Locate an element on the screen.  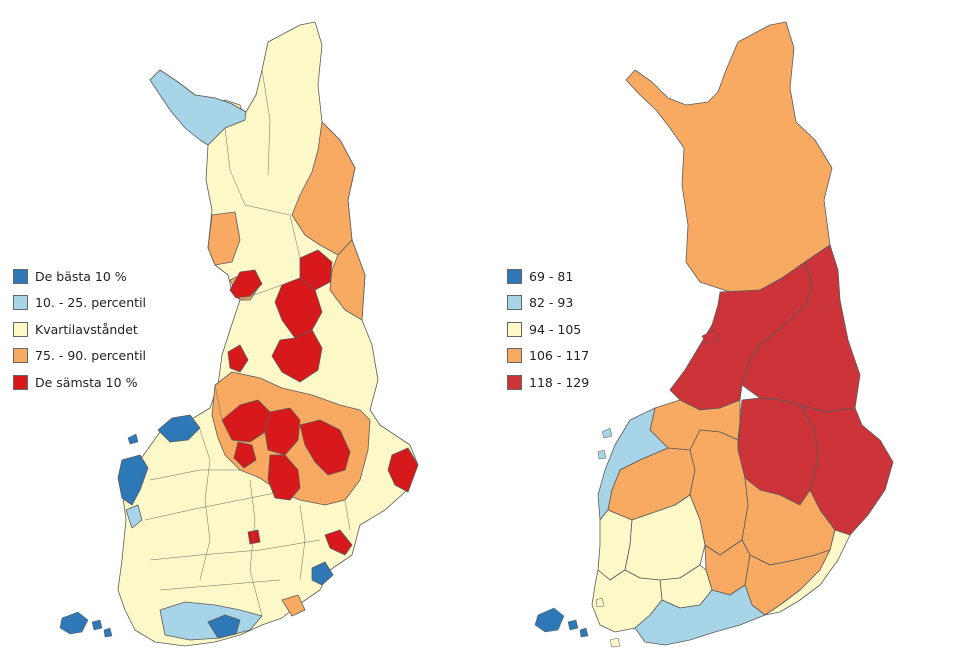
left-kainuu-east is located at coordinates (347, 280).